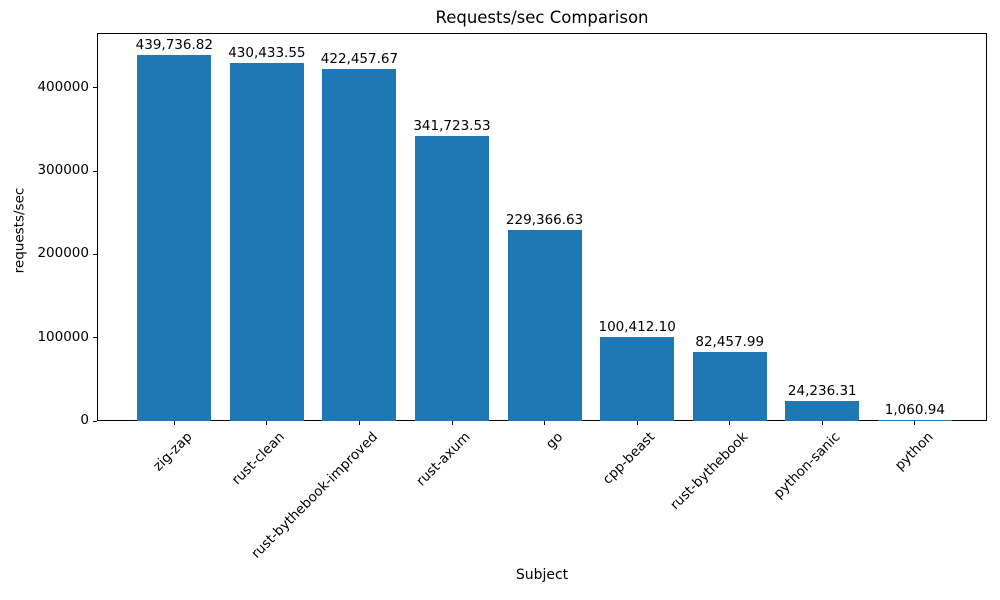 The width and height of the screenshot is (1000, 600). Describe the element at coordinates (359, 59) in the screenshot. I see `bar-value-label: 422,457.67` at that location.